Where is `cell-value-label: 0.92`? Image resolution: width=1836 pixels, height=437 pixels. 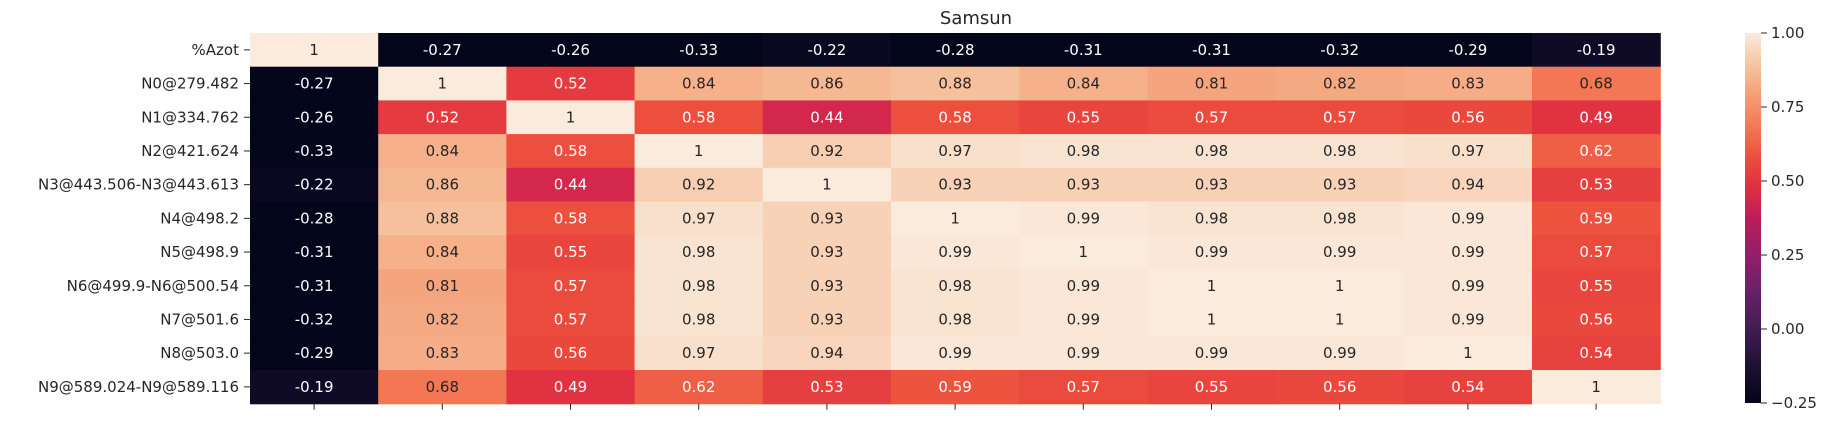 cell-value-label: 0.92 is located at coordinates (698, 185).